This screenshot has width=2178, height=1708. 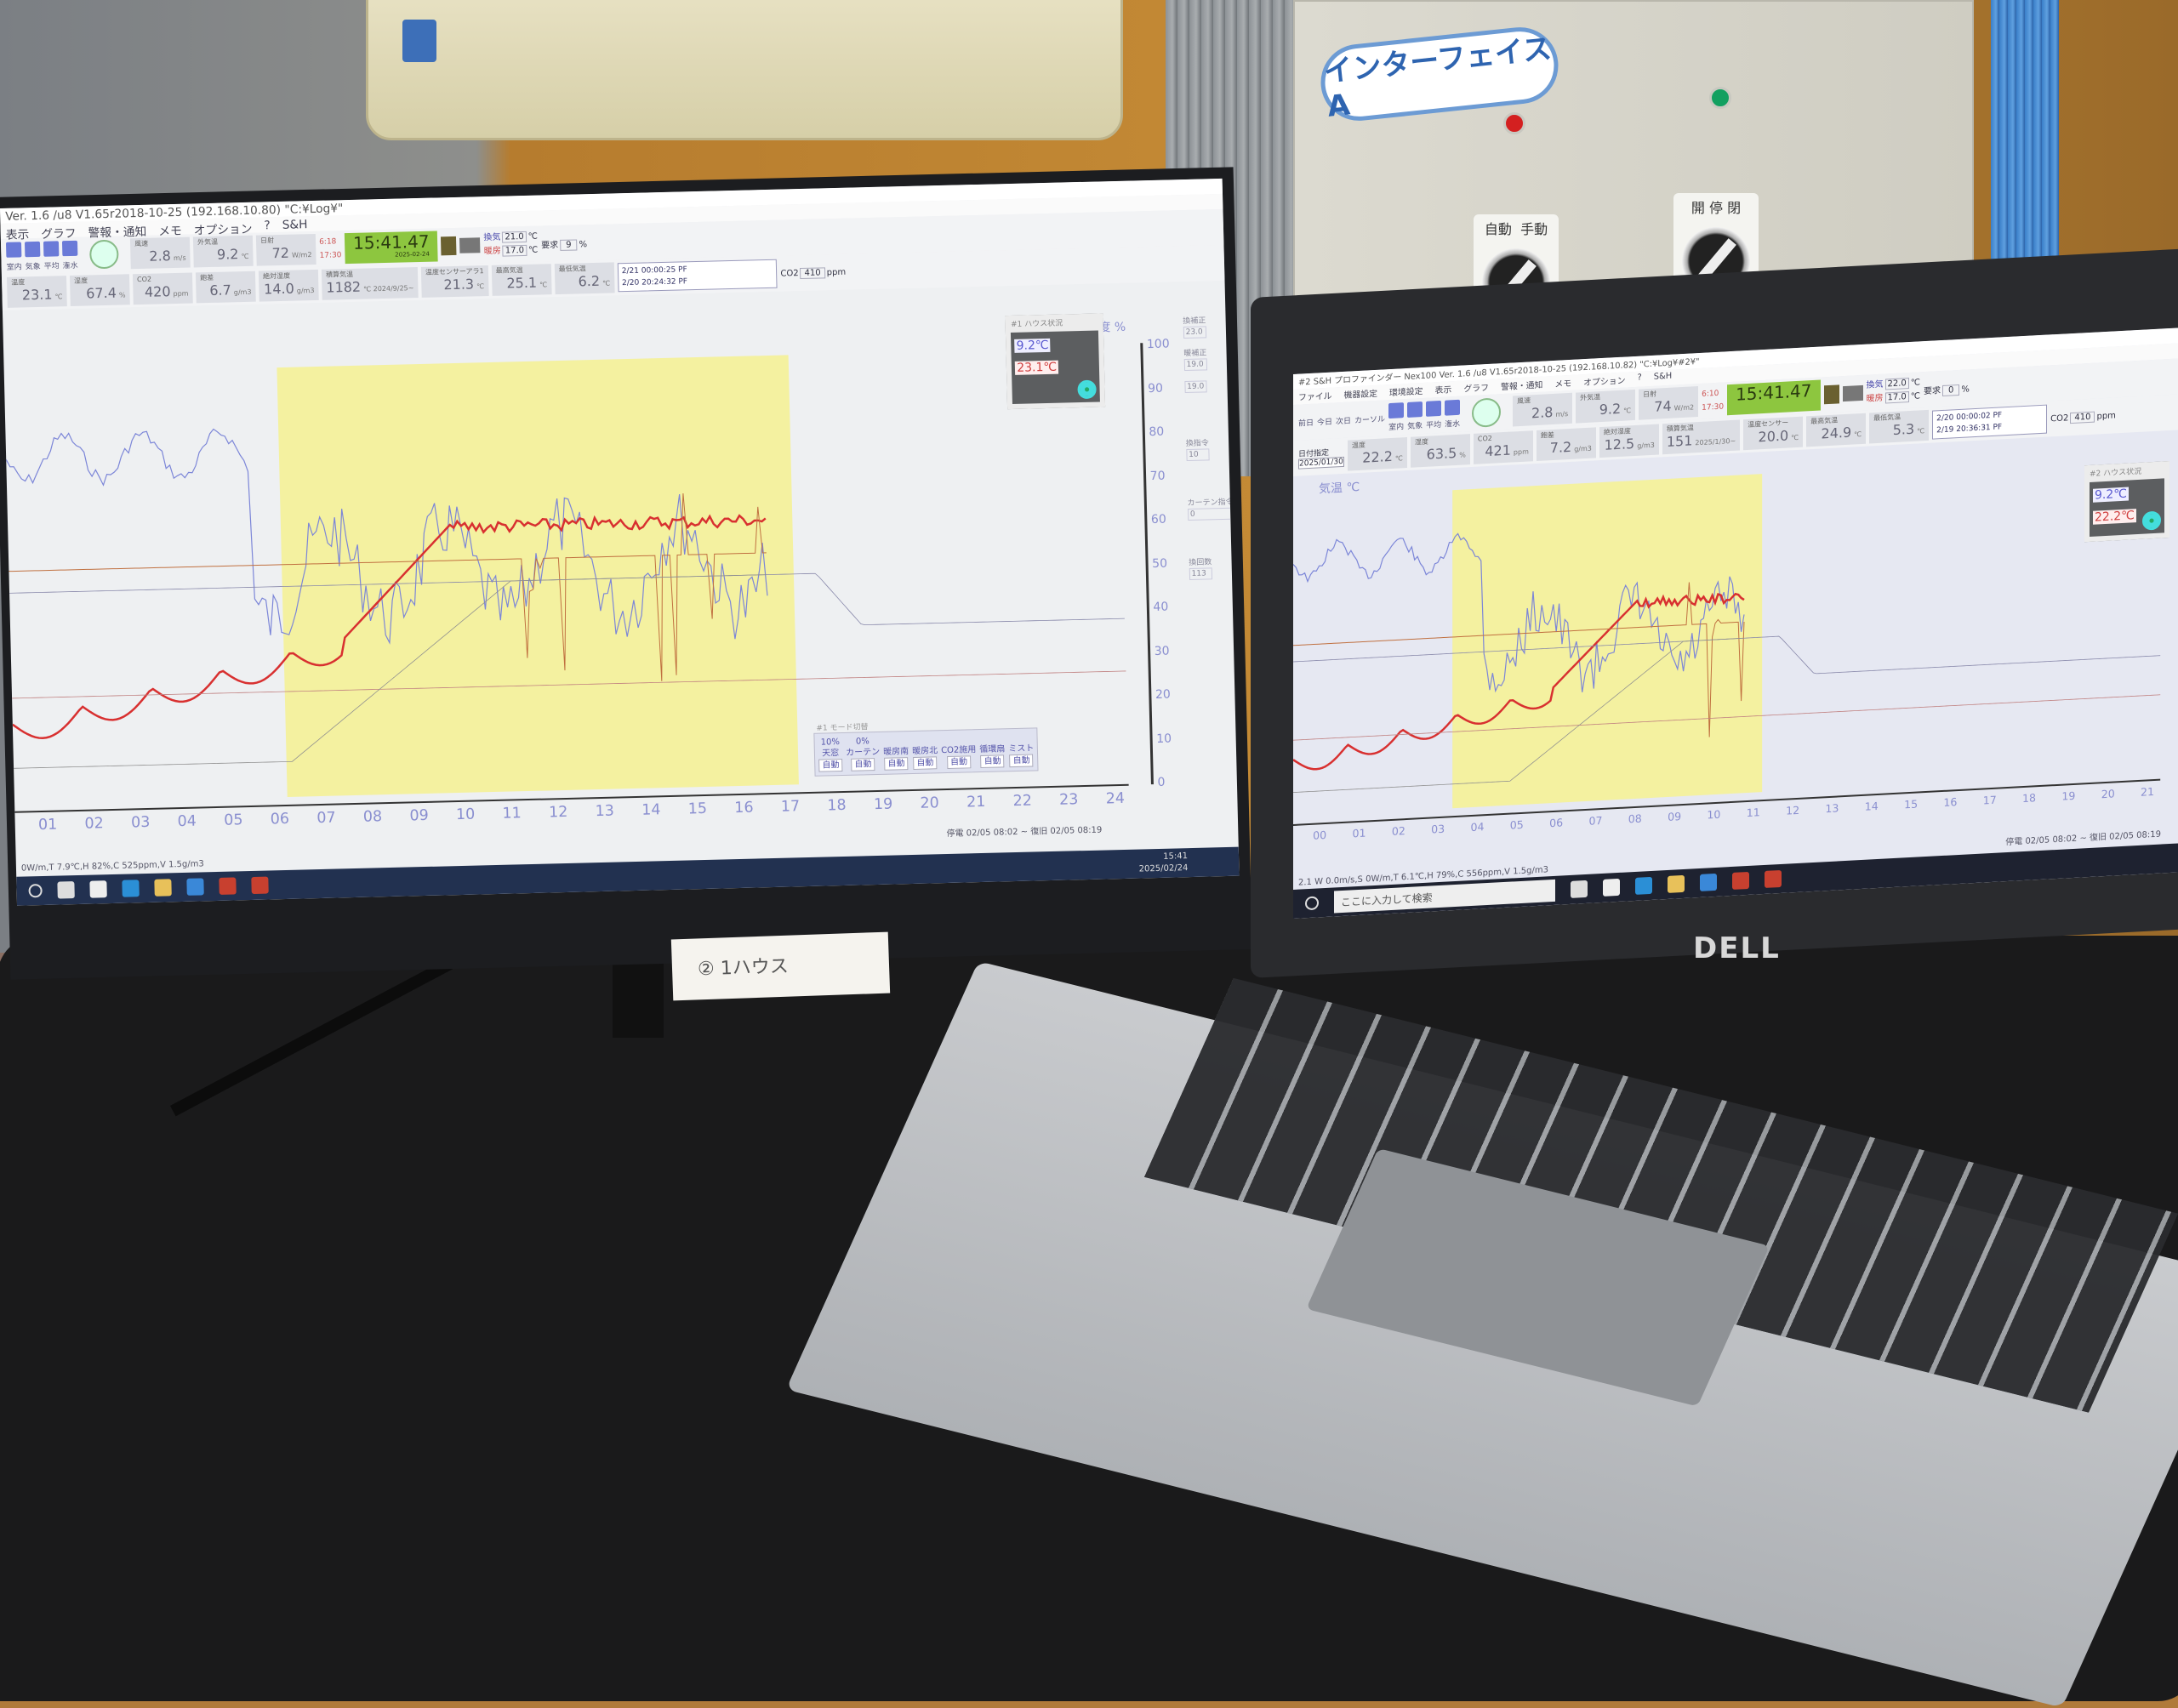 I want to click on nav-button: 今日, so click(x=1325, y=421).